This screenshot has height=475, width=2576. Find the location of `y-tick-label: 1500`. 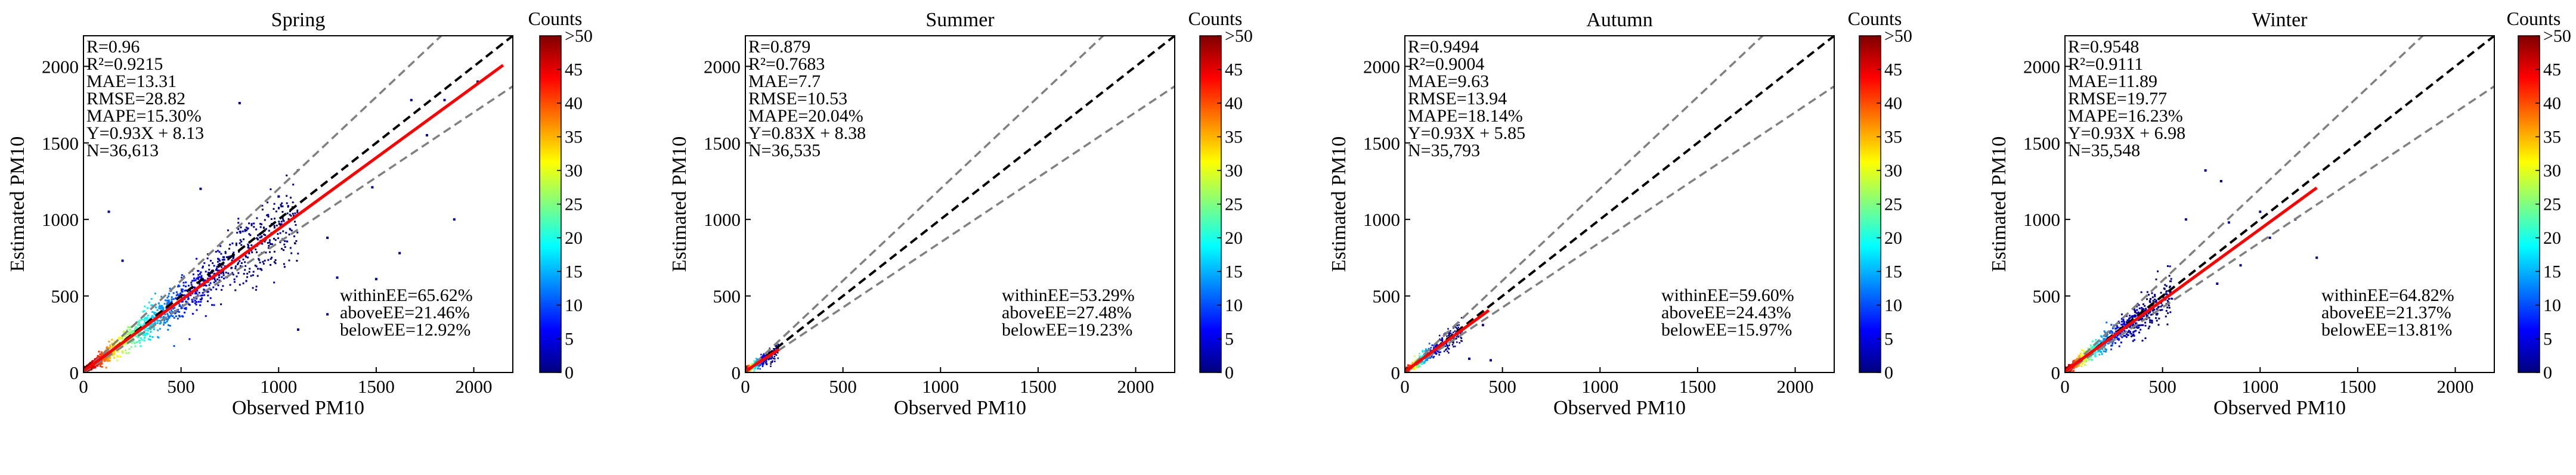

y-tick-label: 1500 is located at coordinates (1381, 143).